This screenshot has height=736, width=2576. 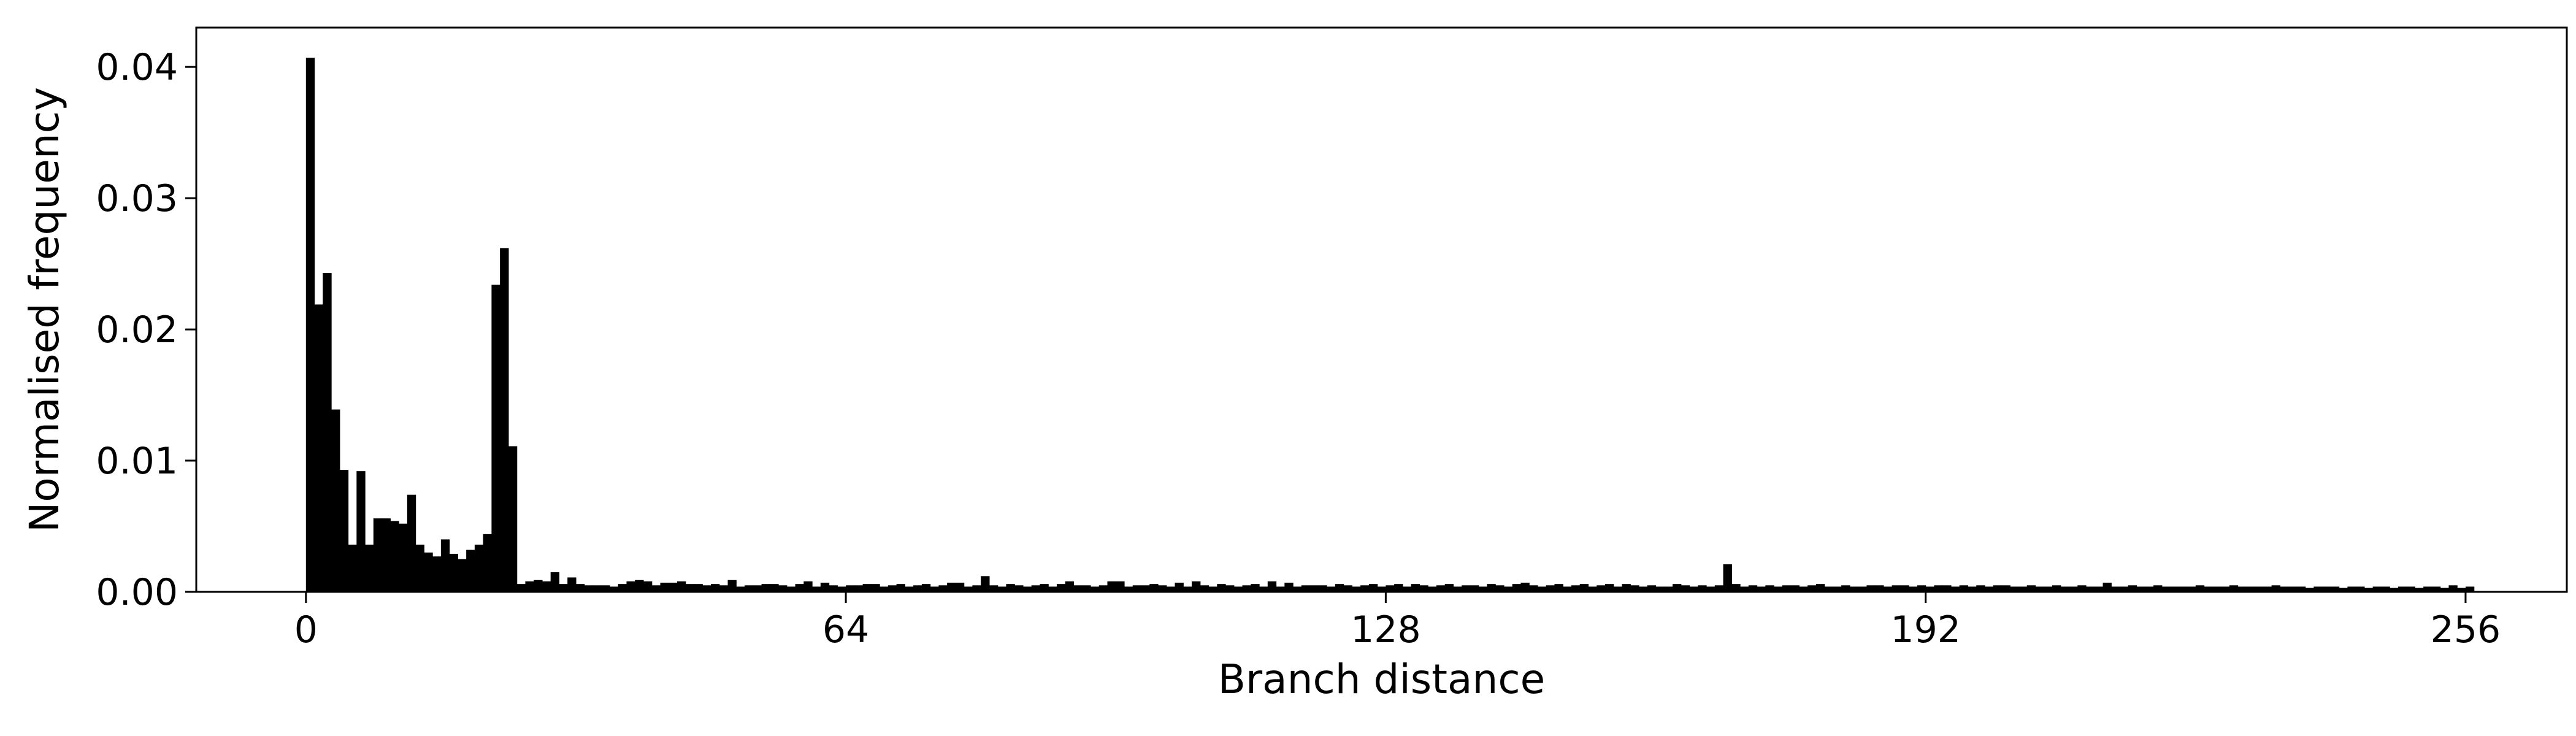 What do you see at coordinates (845, 629) in the screenshot?
I see `x-tick-label: 64` at bounding box center [845, 629].